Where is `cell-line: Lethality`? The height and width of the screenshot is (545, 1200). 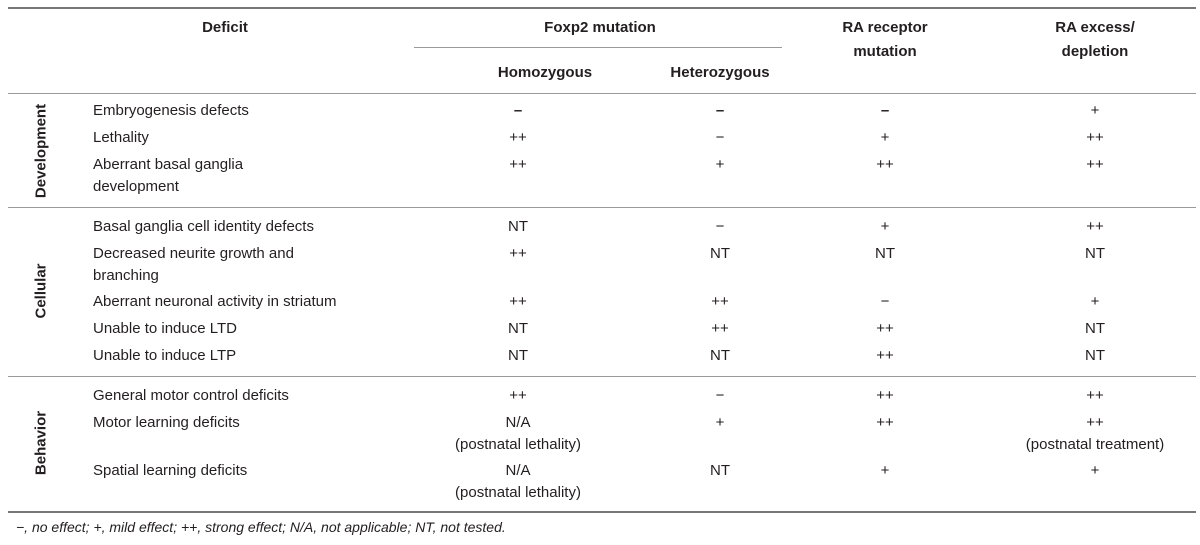 cell-line: Lethality is located at coordinates (121, 137).